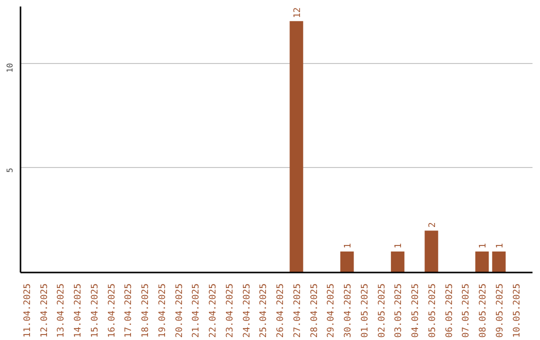 Image resolution: width=540 pixels, height=340 pixels. What do you see at coordinates (433, 310) in the screenshot?
I see `x-tick-label: 05.05.2025` at bounding box center [433, 310].